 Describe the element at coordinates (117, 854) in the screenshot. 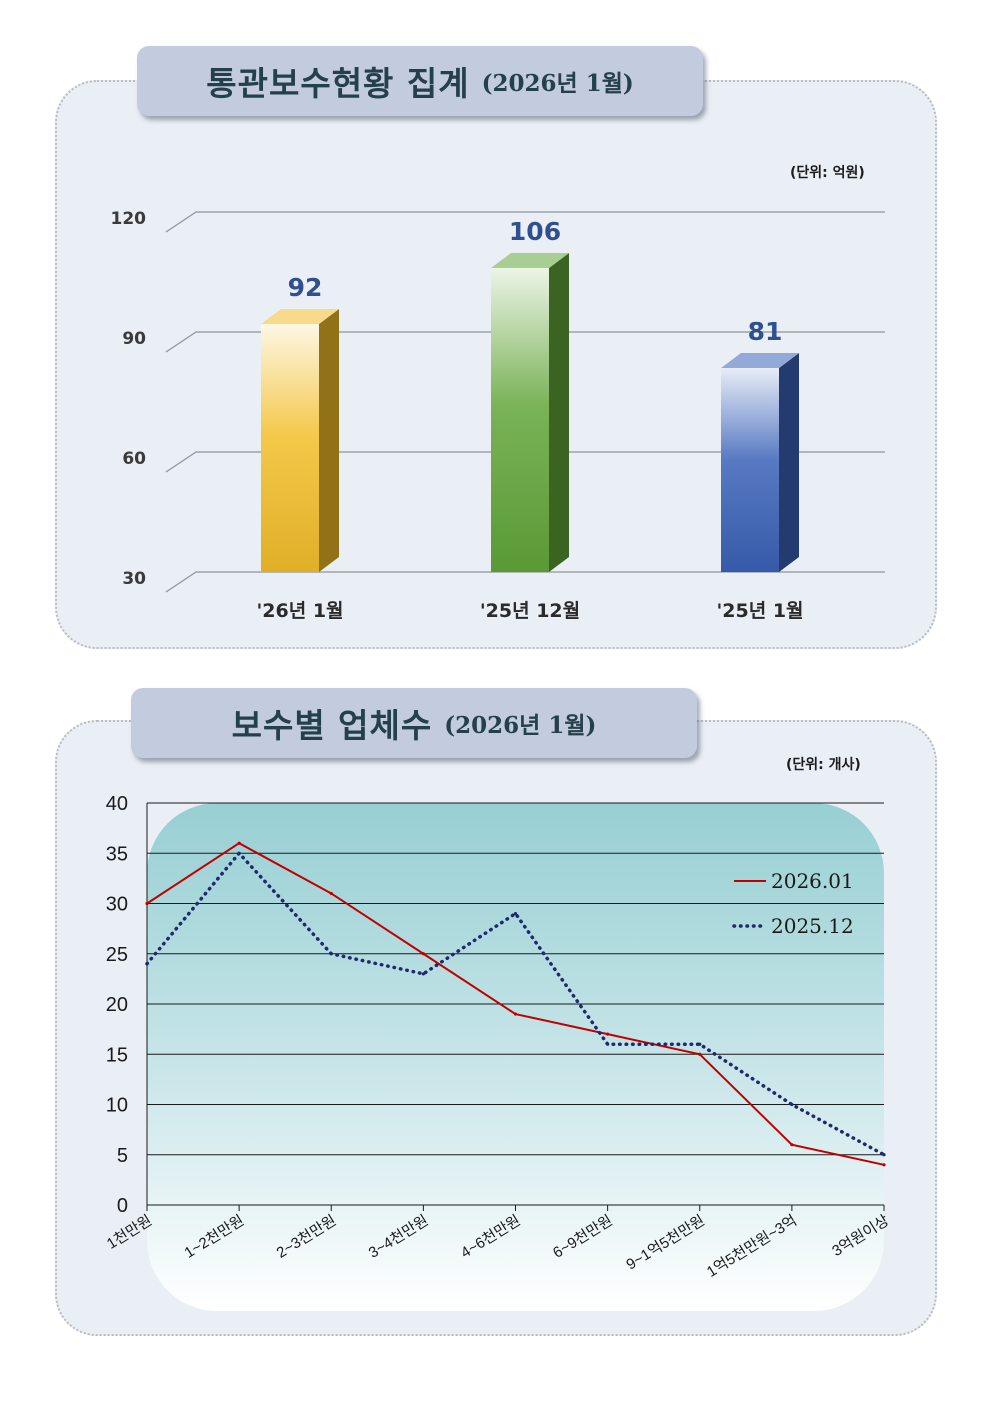

I see `line-y-tick-label: 35` at that location.